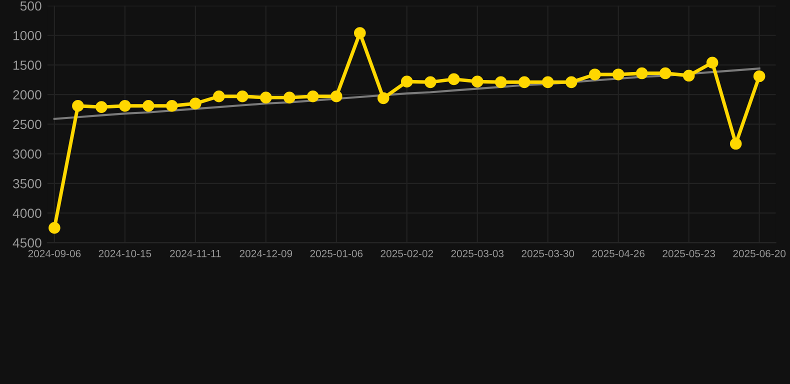 This screenshot has height=384, width=790. I want to click on x-tick-label: 2024-12-09, so click(266, 254).